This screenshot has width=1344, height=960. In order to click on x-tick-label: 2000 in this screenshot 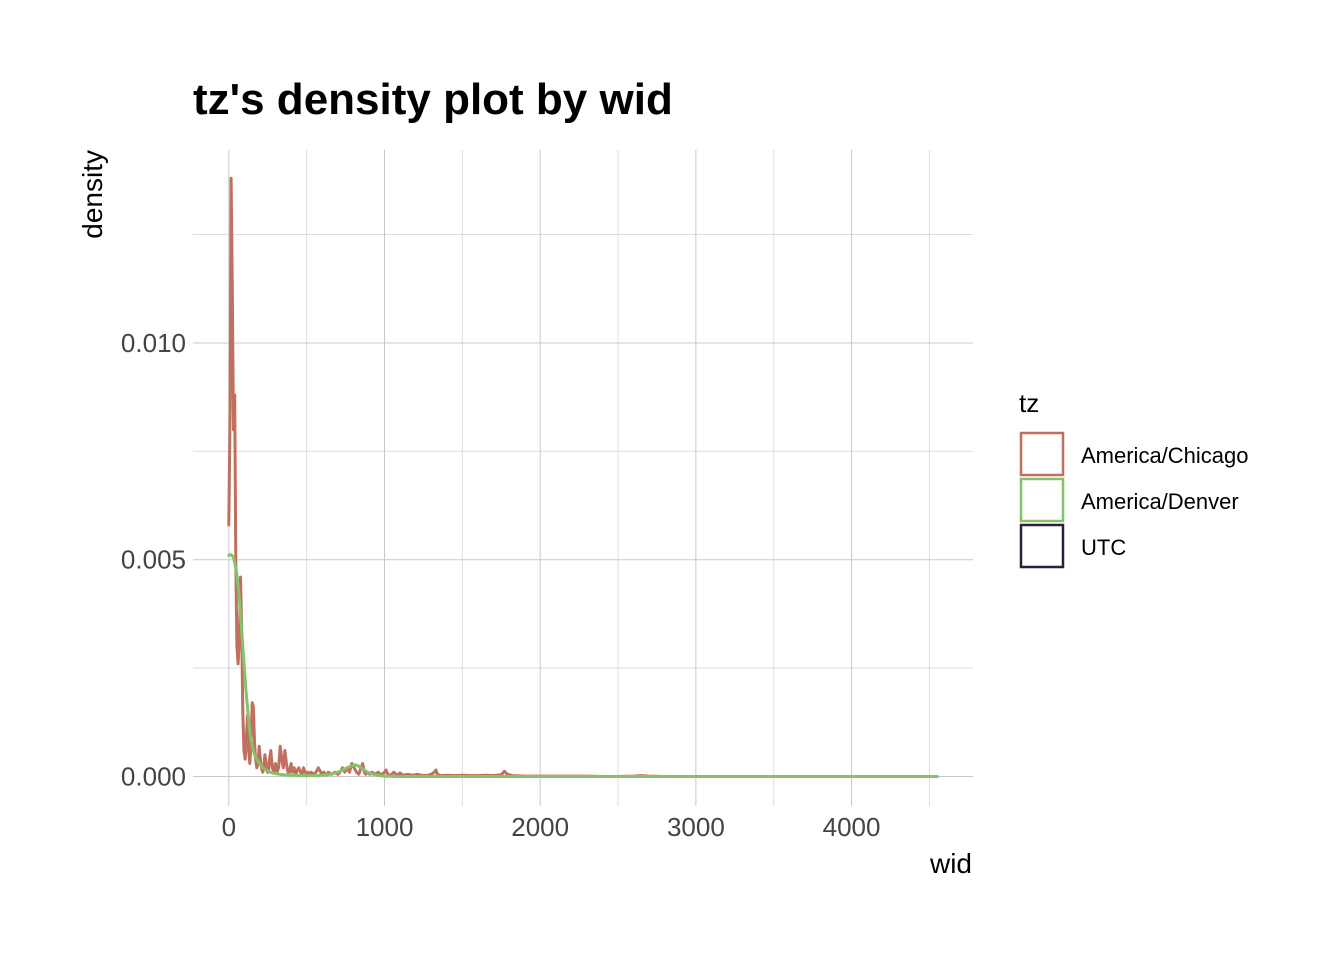, I will do `click(540, 827)`.